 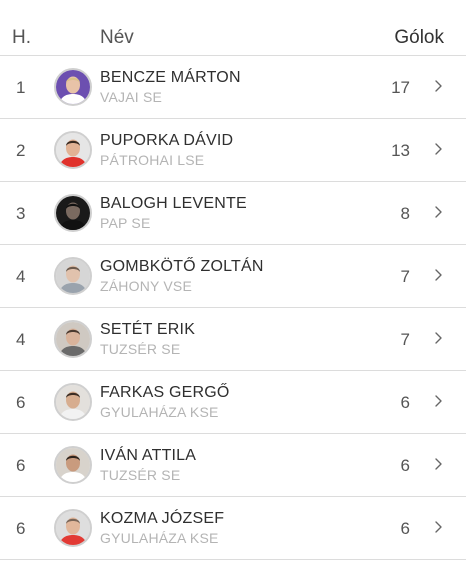 What do you see at coordinates (233, 276) in the screenshot?
I see `player-row: 4 GOMBKÖTŐ ZOLTÁN ZÁHONY VSE 7` at bounding box center [233, 276].